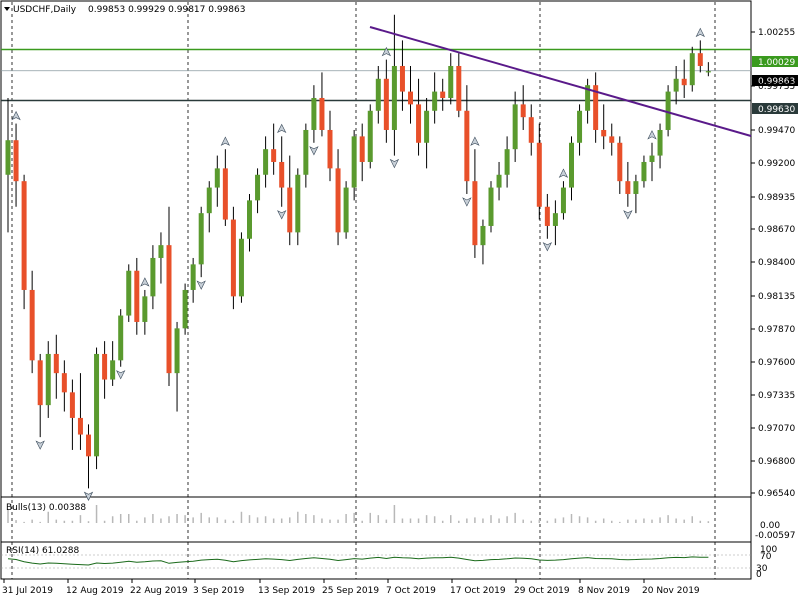 The image size is (800, 600). I want to click on rsi-tick-70: 70, so click(766, 557).